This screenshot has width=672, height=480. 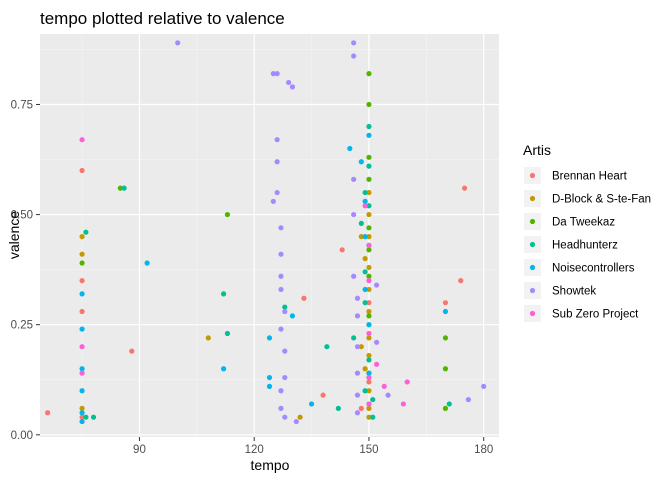 I want to click on legend-label: Showtek, so click(x=574, y=292).